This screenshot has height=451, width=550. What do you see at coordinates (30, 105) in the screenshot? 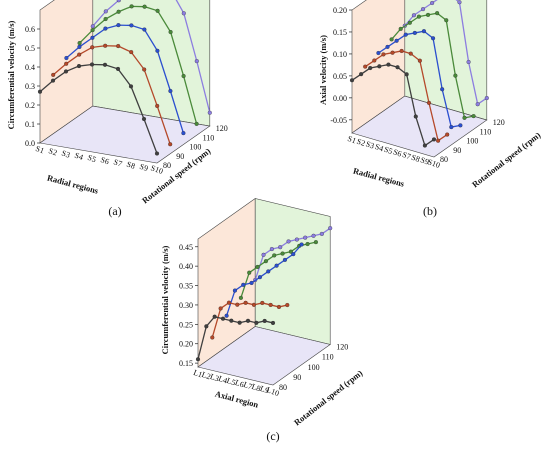
I see `z-tick-label: 0.2` at bounding box center [30, 105].